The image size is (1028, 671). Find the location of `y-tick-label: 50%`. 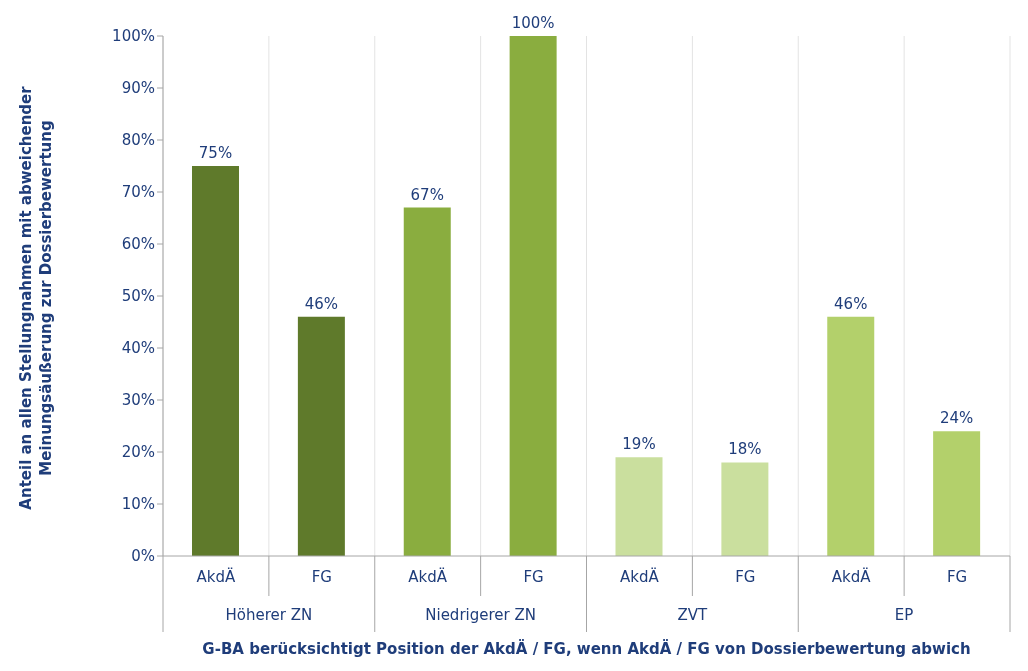

y-tick-label: 50% is located at coordinates (138, 296).